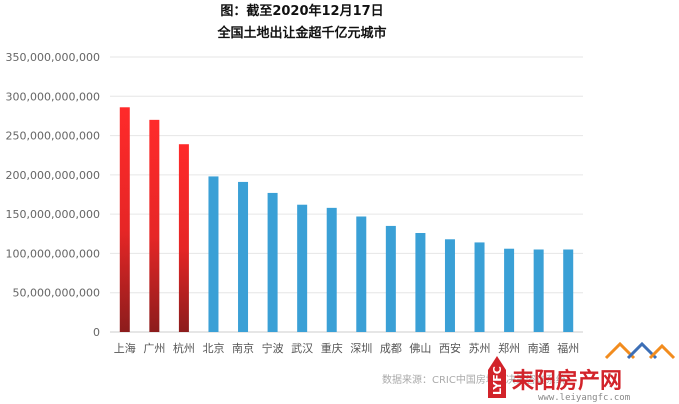  Describe the element at coordinates (154, 348) in the screenshot. I see `x-category-label: 广州` at that location.